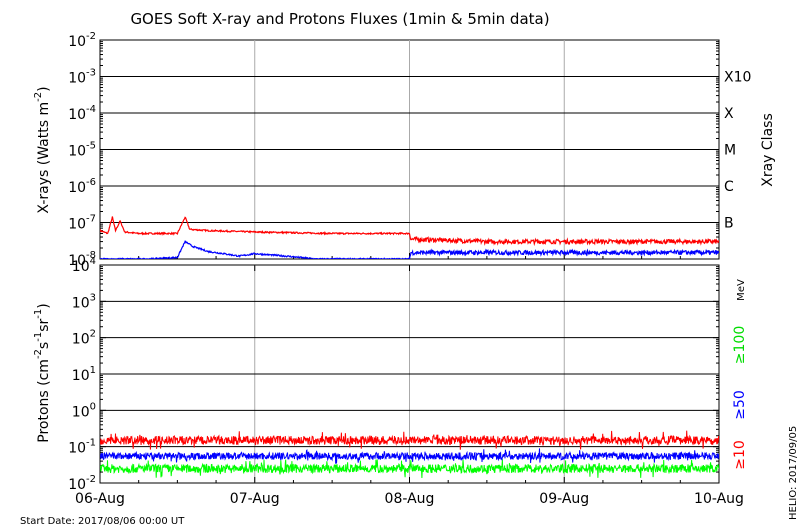 The height and width of the screenshot is (530, 800). I want to click on protons-ytick-label-exp: 0, so click(93, 406).